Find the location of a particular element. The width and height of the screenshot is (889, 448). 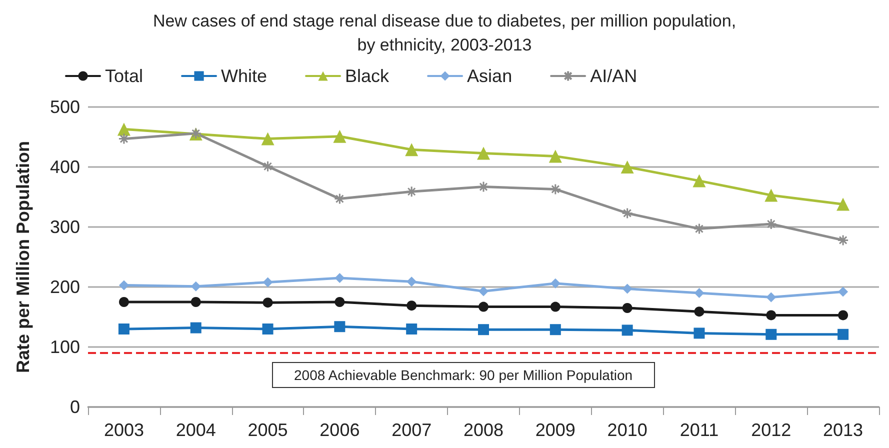

legend-label: Black is located at coordinates (367, 76).